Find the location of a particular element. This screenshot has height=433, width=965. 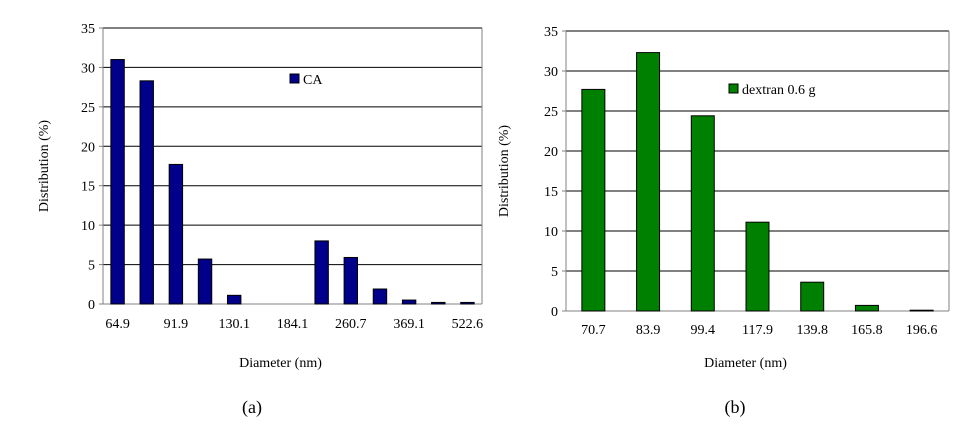

legend-swatch-a is located at coordinates (294, 78).